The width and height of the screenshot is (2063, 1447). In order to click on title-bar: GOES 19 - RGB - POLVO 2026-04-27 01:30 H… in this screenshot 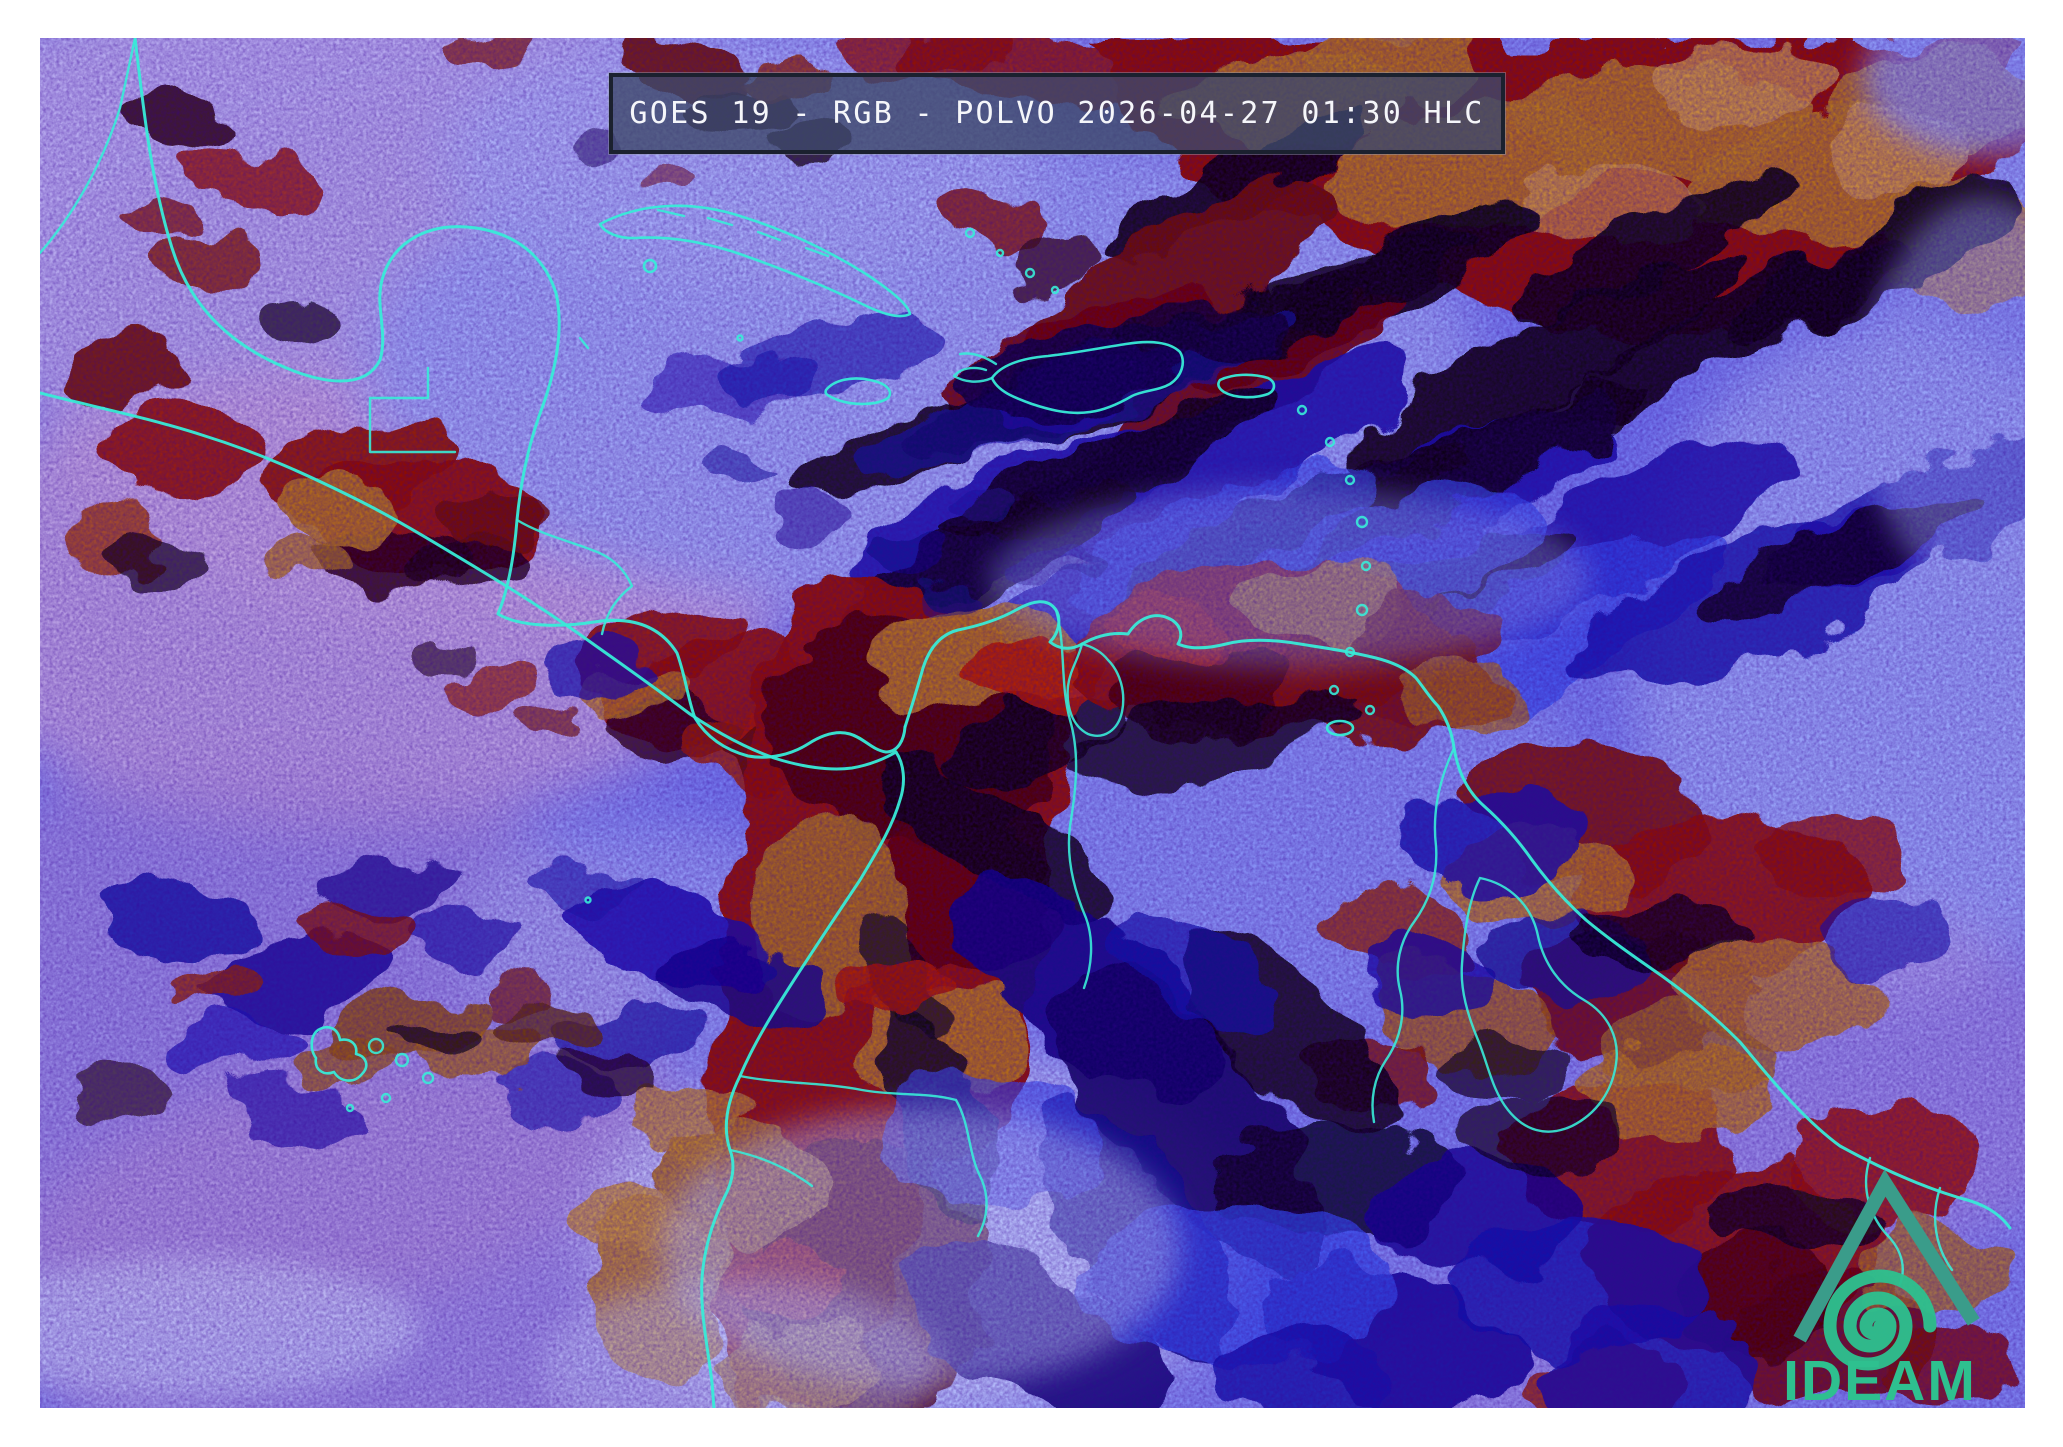, I will do `click(1057, 113)`.